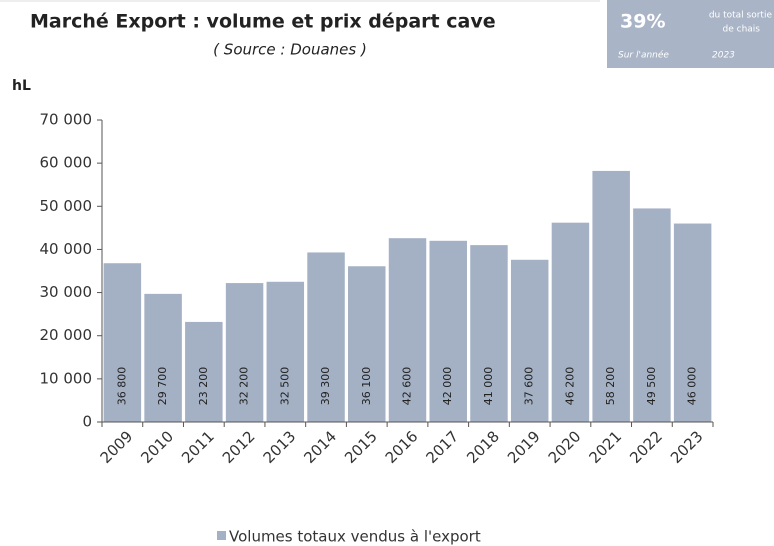  What do you see at coordinates (355, 537) in the screenshot?
I see `legend-label: Volumes totaux vendus à l'export` at bounding box center [355, 537].